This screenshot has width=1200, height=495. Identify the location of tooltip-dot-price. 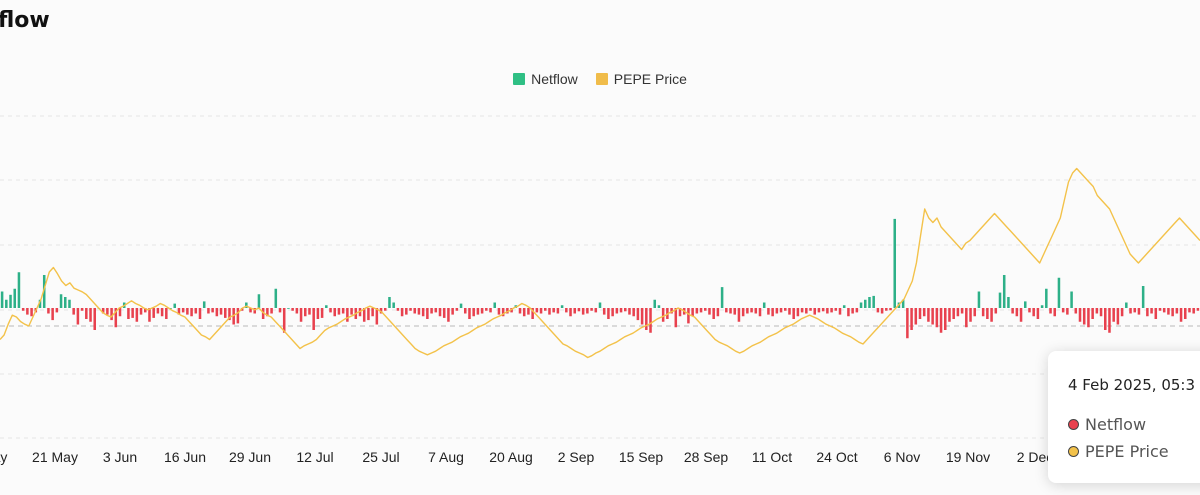
(1073, 451).